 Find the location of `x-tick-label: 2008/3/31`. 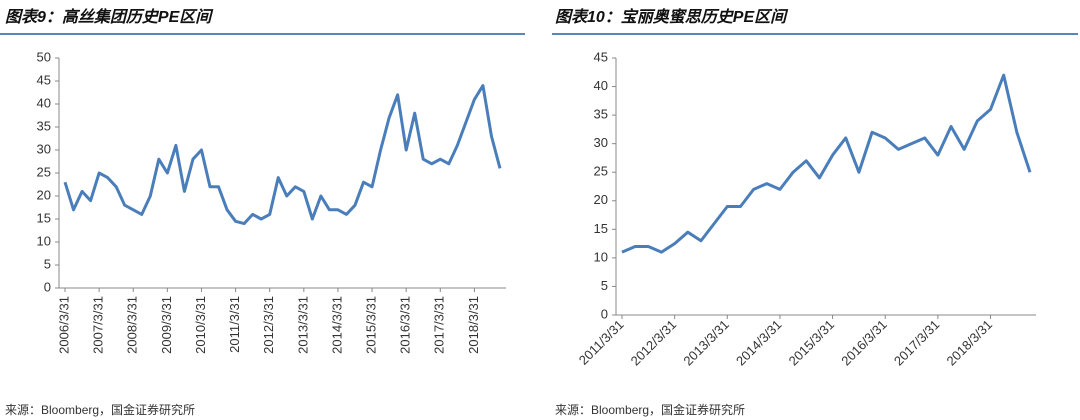

x-tick-label: 2008/3/31 is located at coordinates (132, 325).